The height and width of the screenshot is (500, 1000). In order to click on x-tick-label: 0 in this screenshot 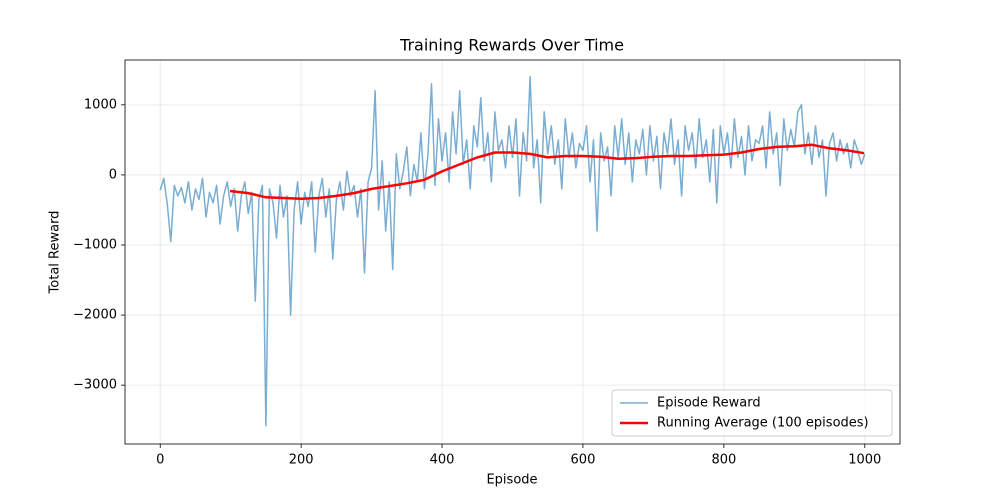, I will do `click(160, 460)`.